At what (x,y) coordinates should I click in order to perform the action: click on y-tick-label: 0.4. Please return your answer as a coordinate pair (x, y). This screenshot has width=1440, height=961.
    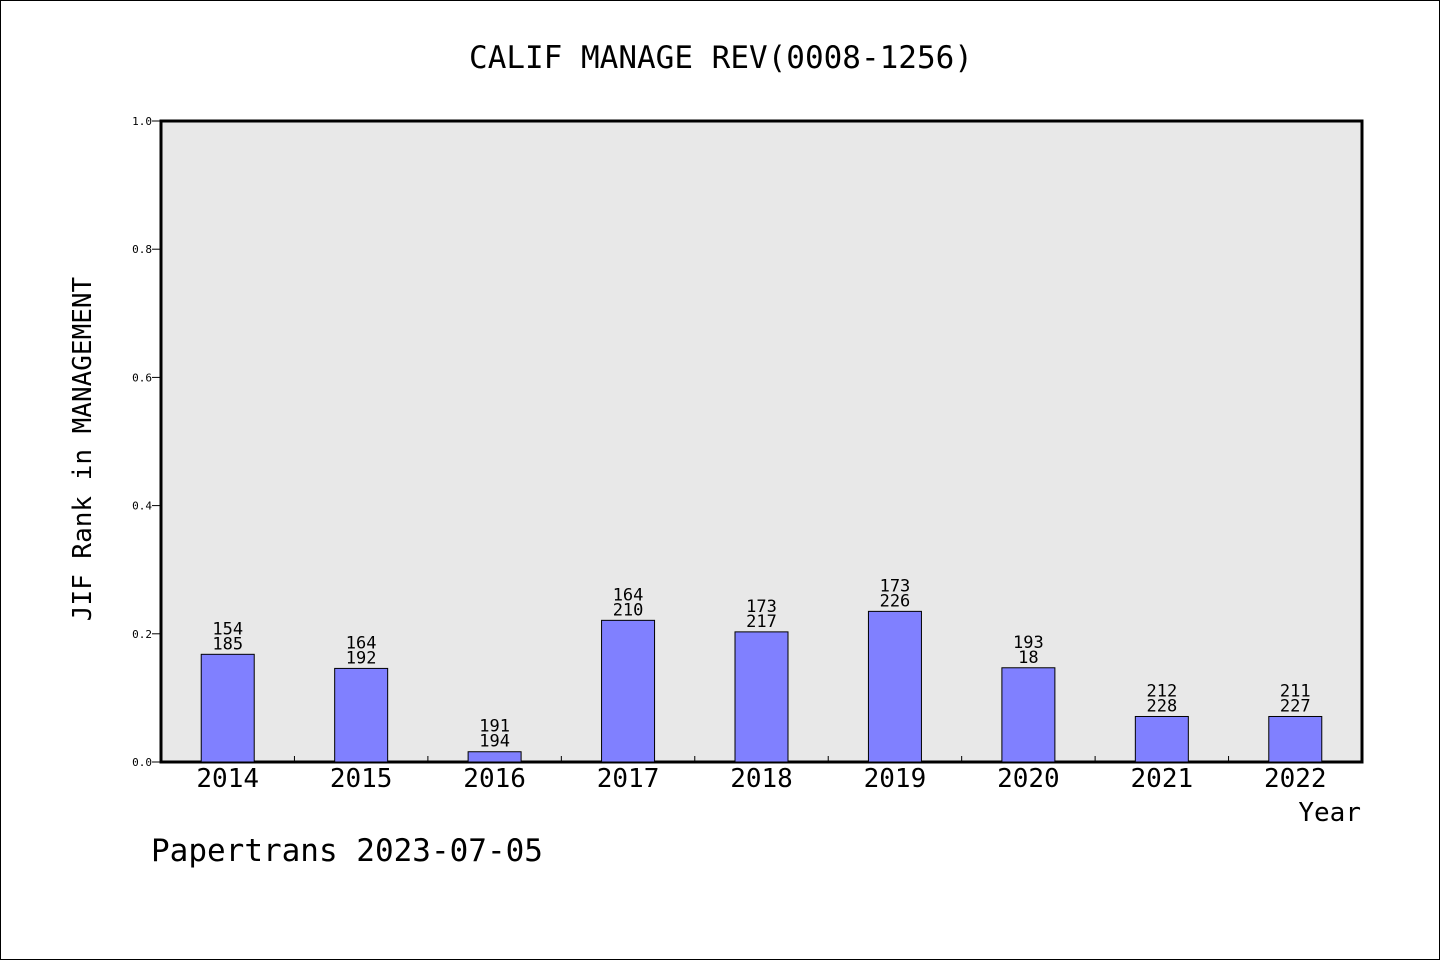
    Looking at the image, I should click on (142, 506).